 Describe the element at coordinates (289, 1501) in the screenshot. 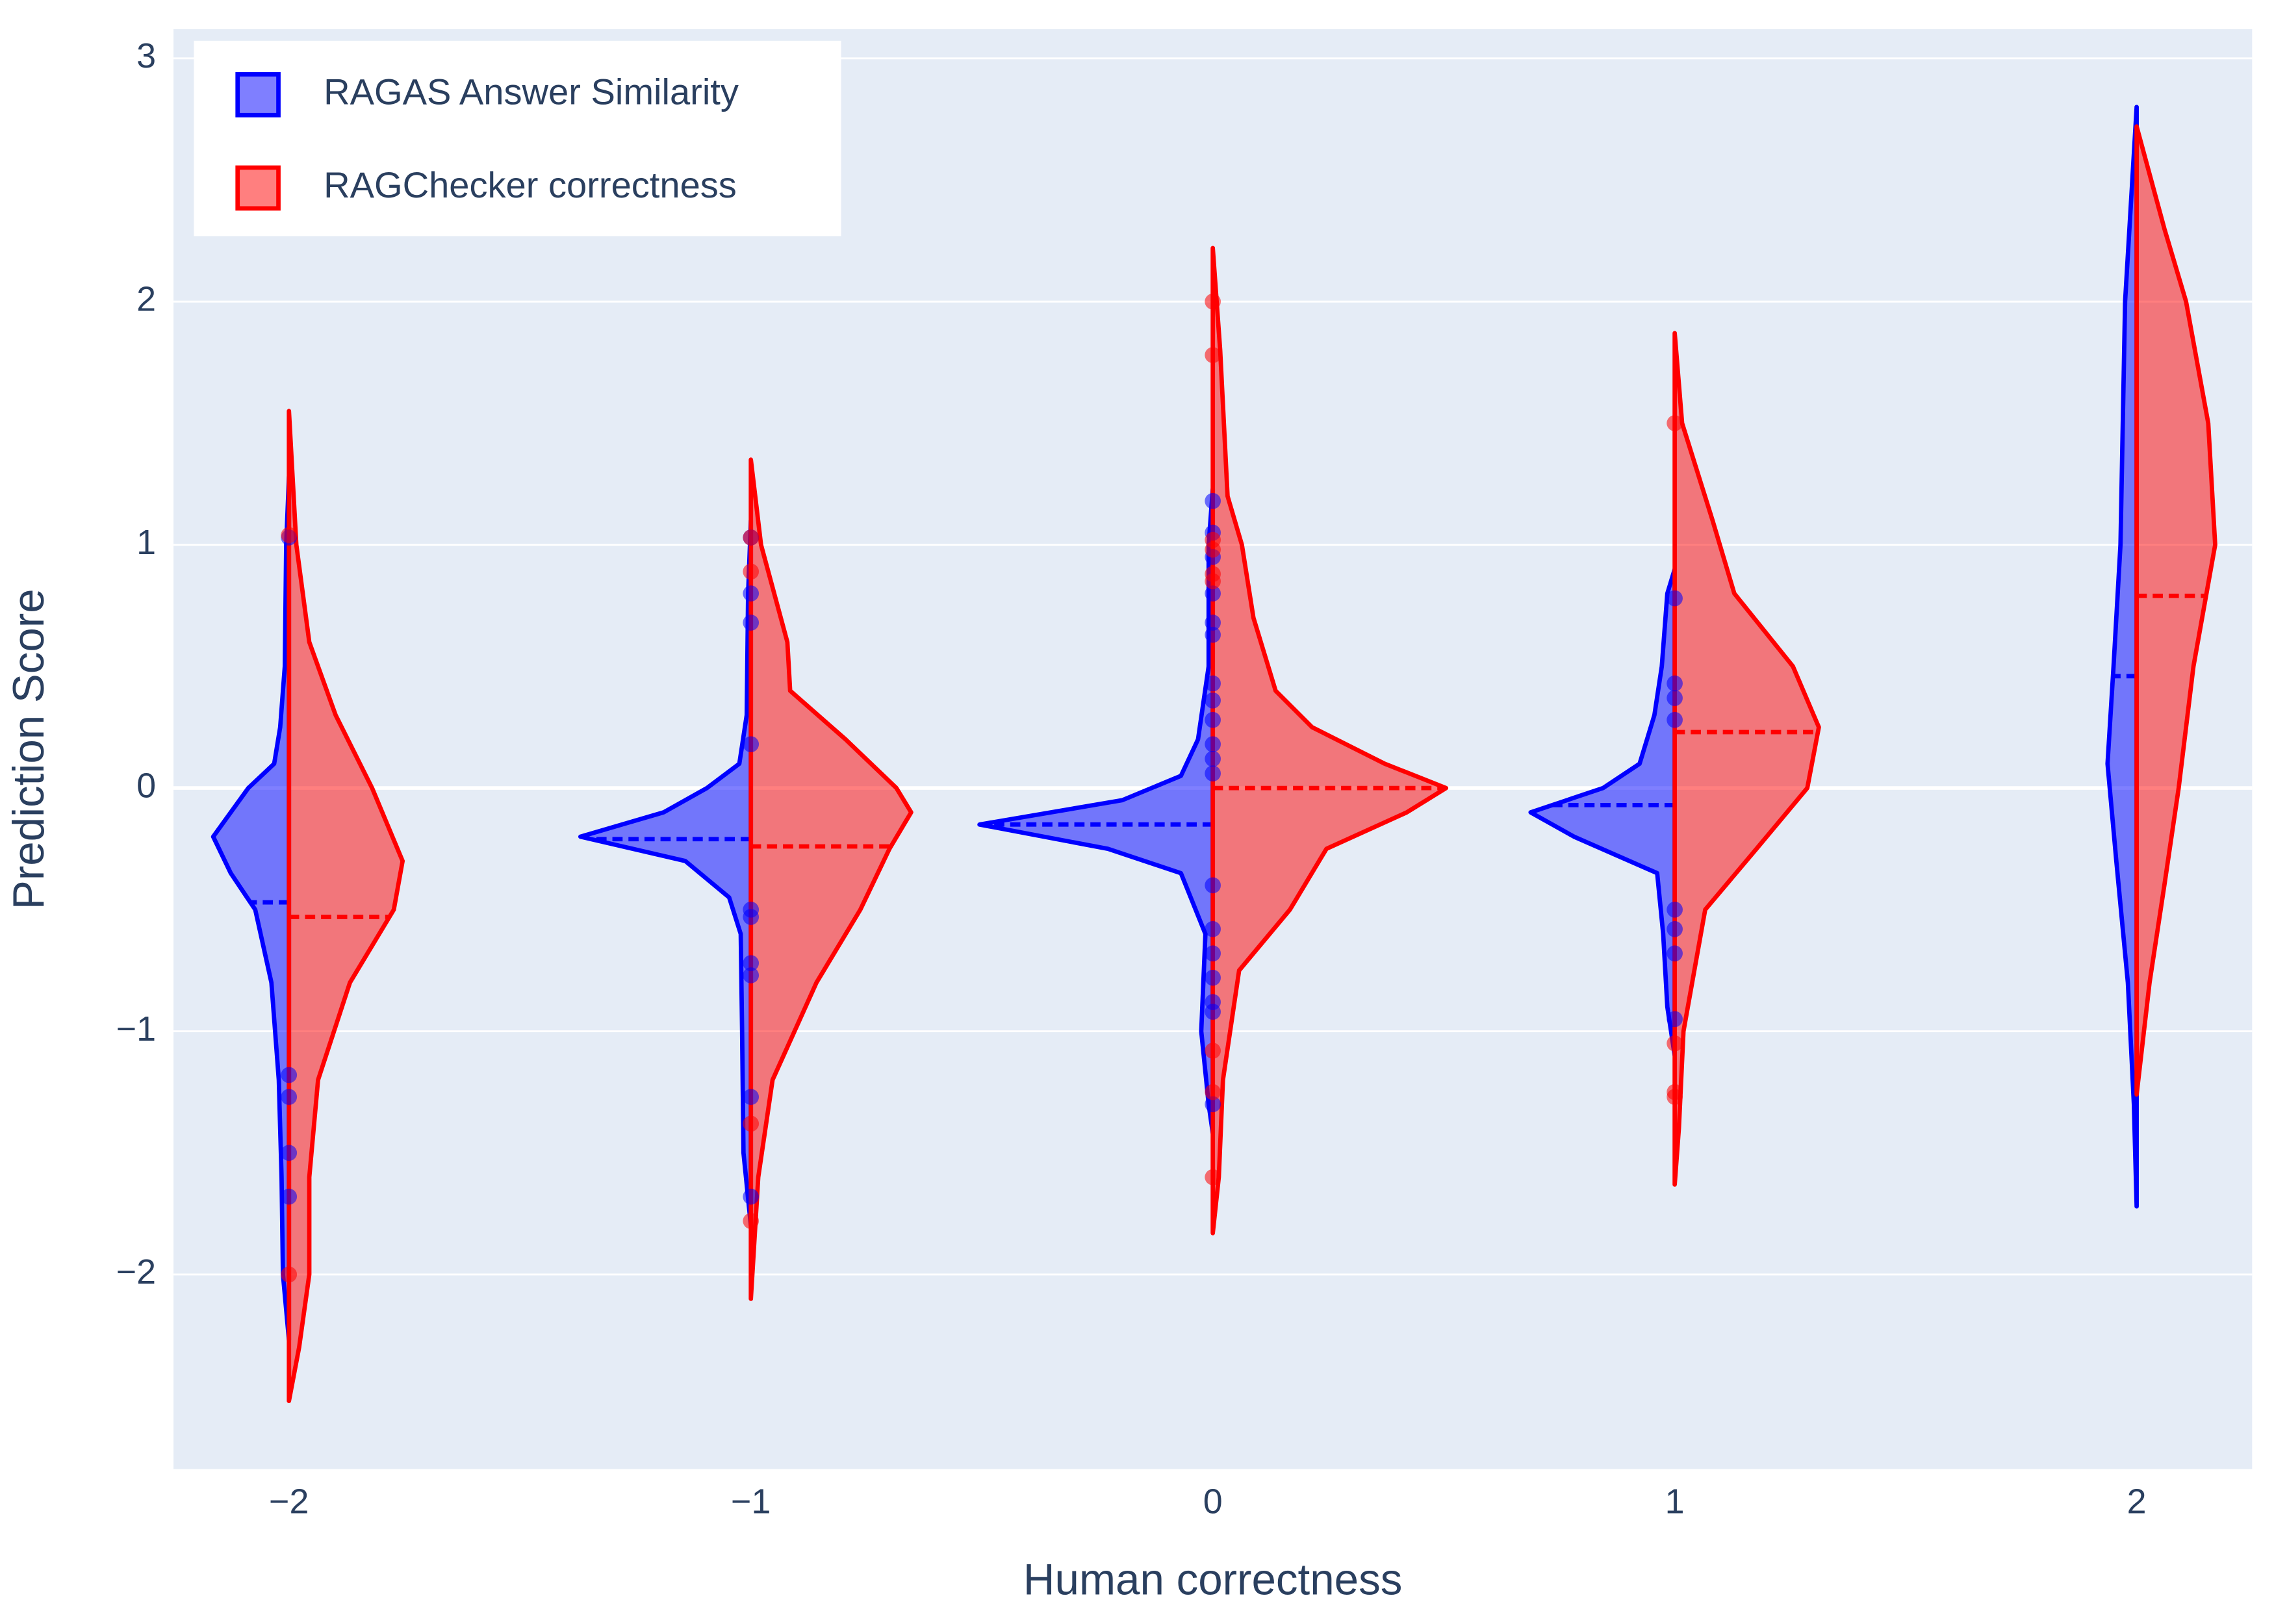

I see `x-tick-label: −2` at that location.